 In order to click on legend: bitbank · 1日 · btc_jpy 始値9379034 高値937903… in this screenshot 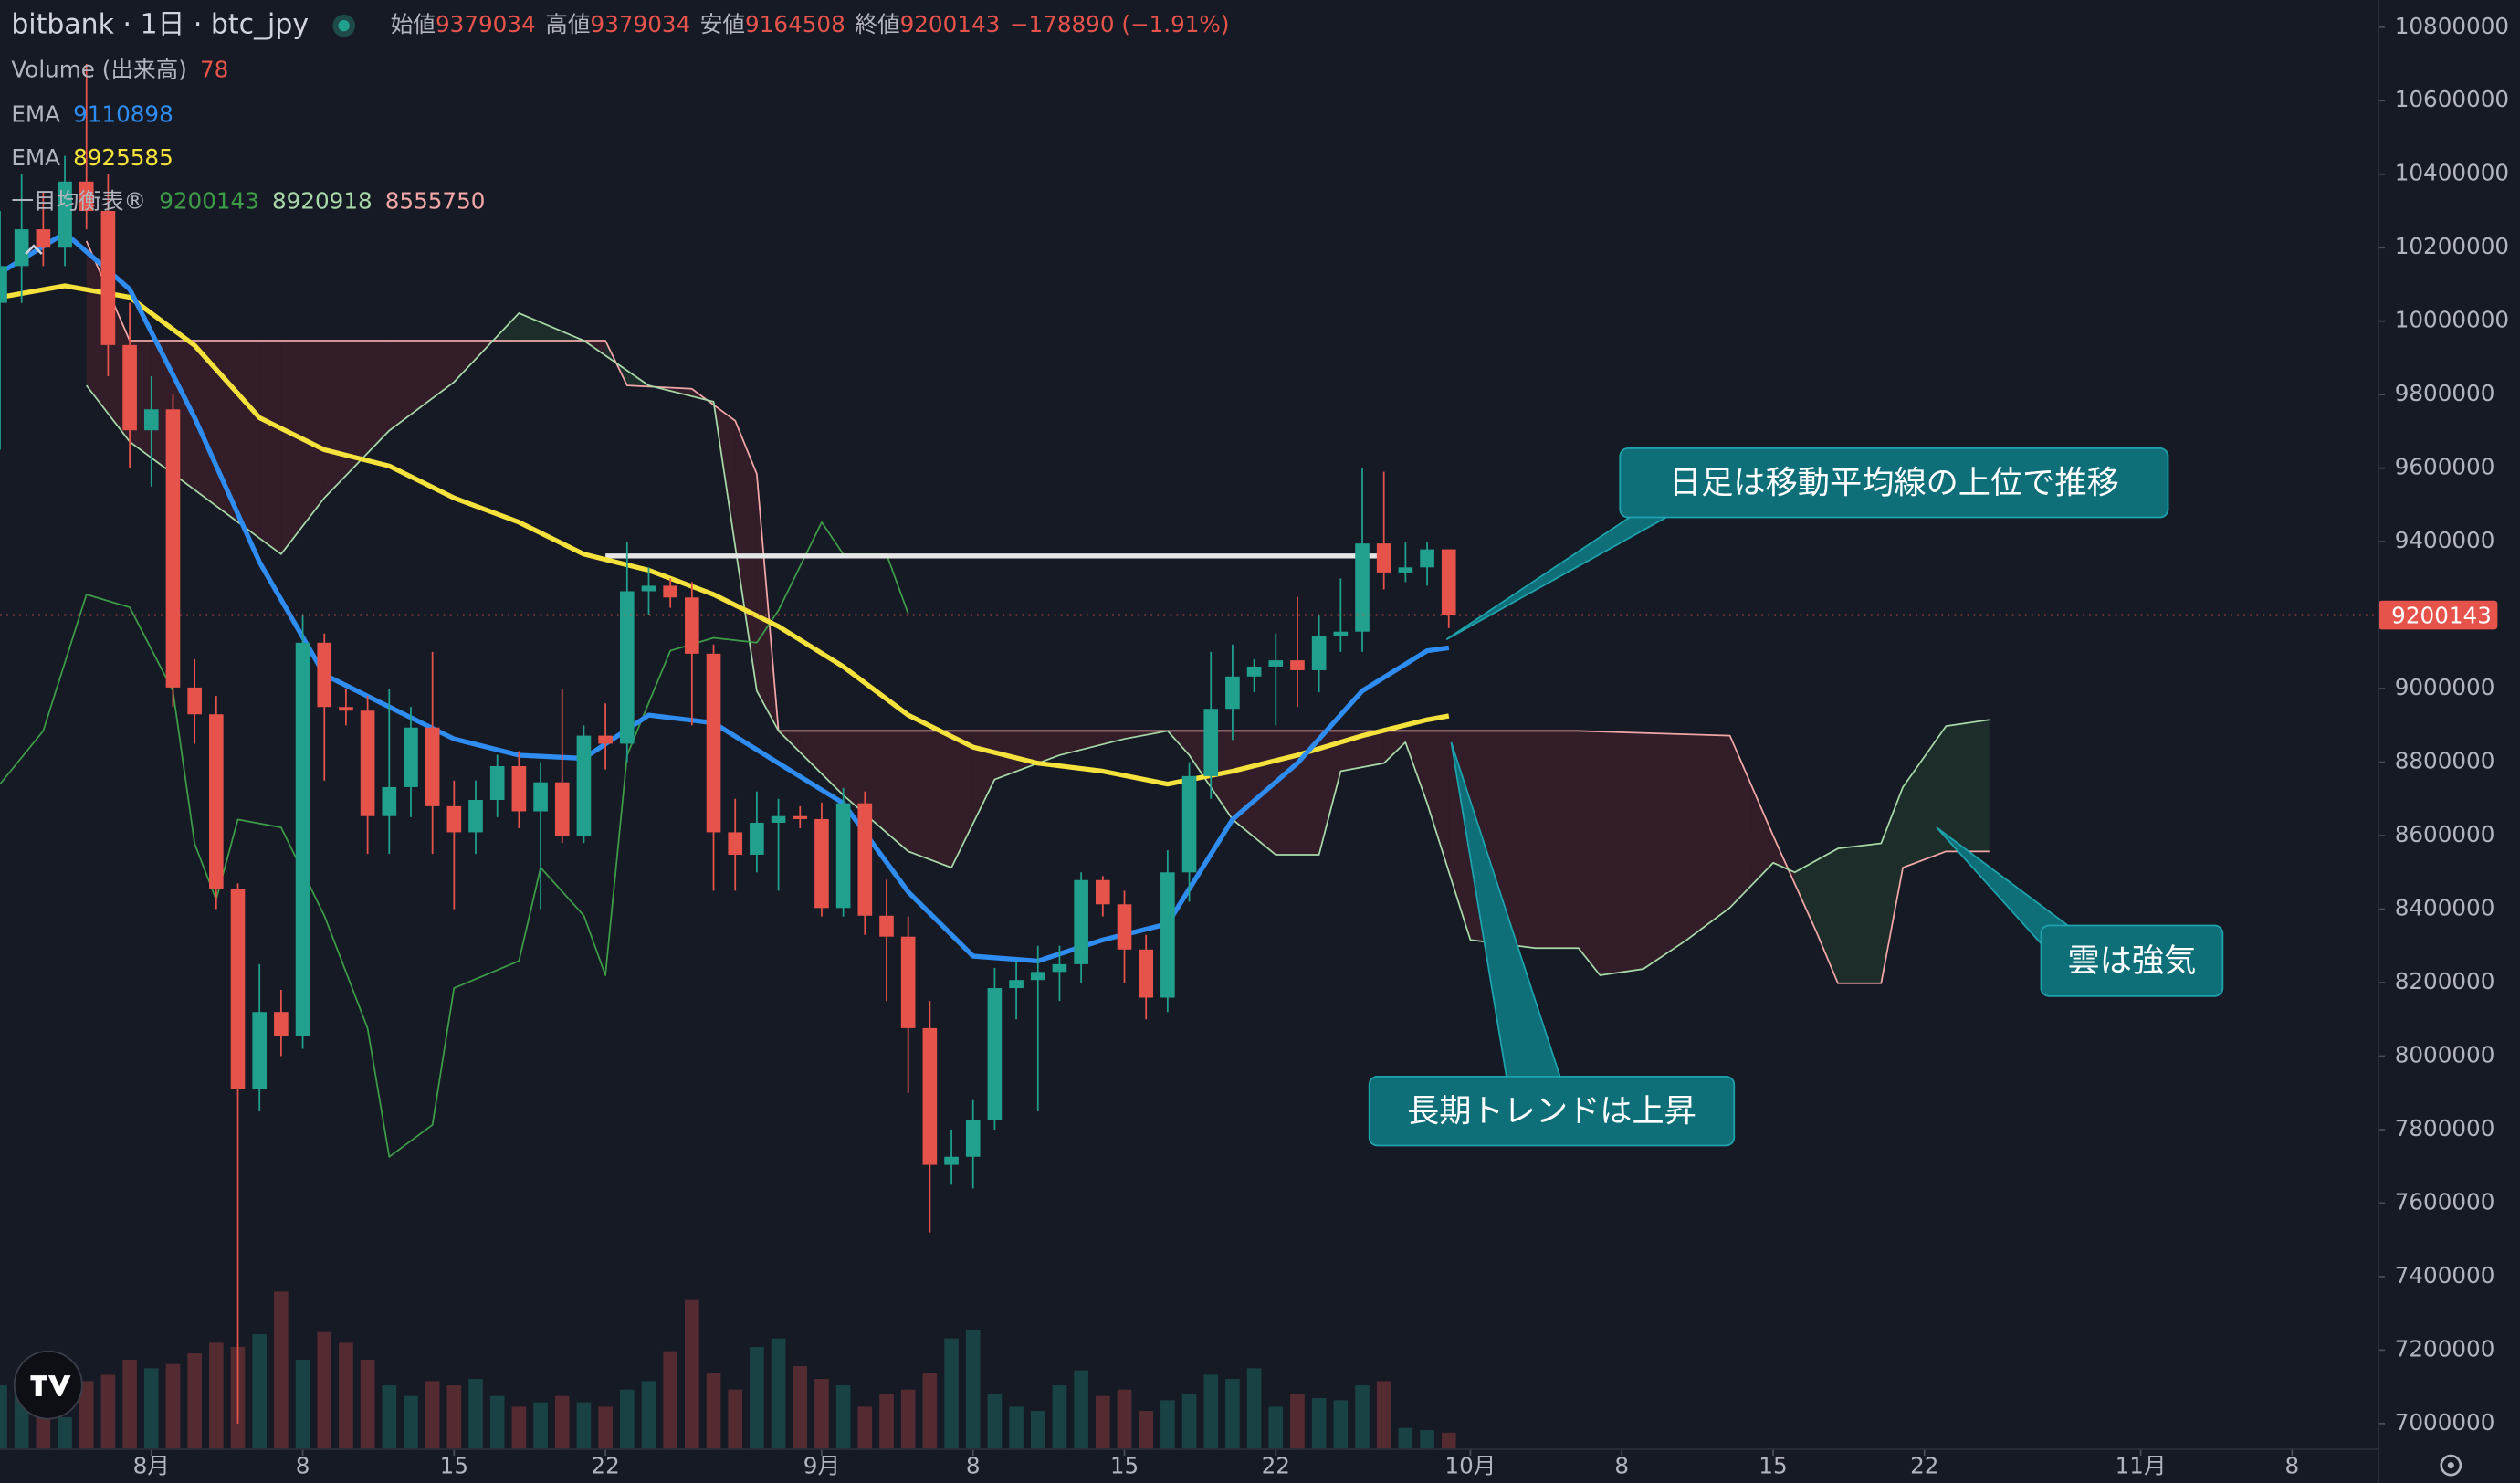, I will do `click(620, 112)`.